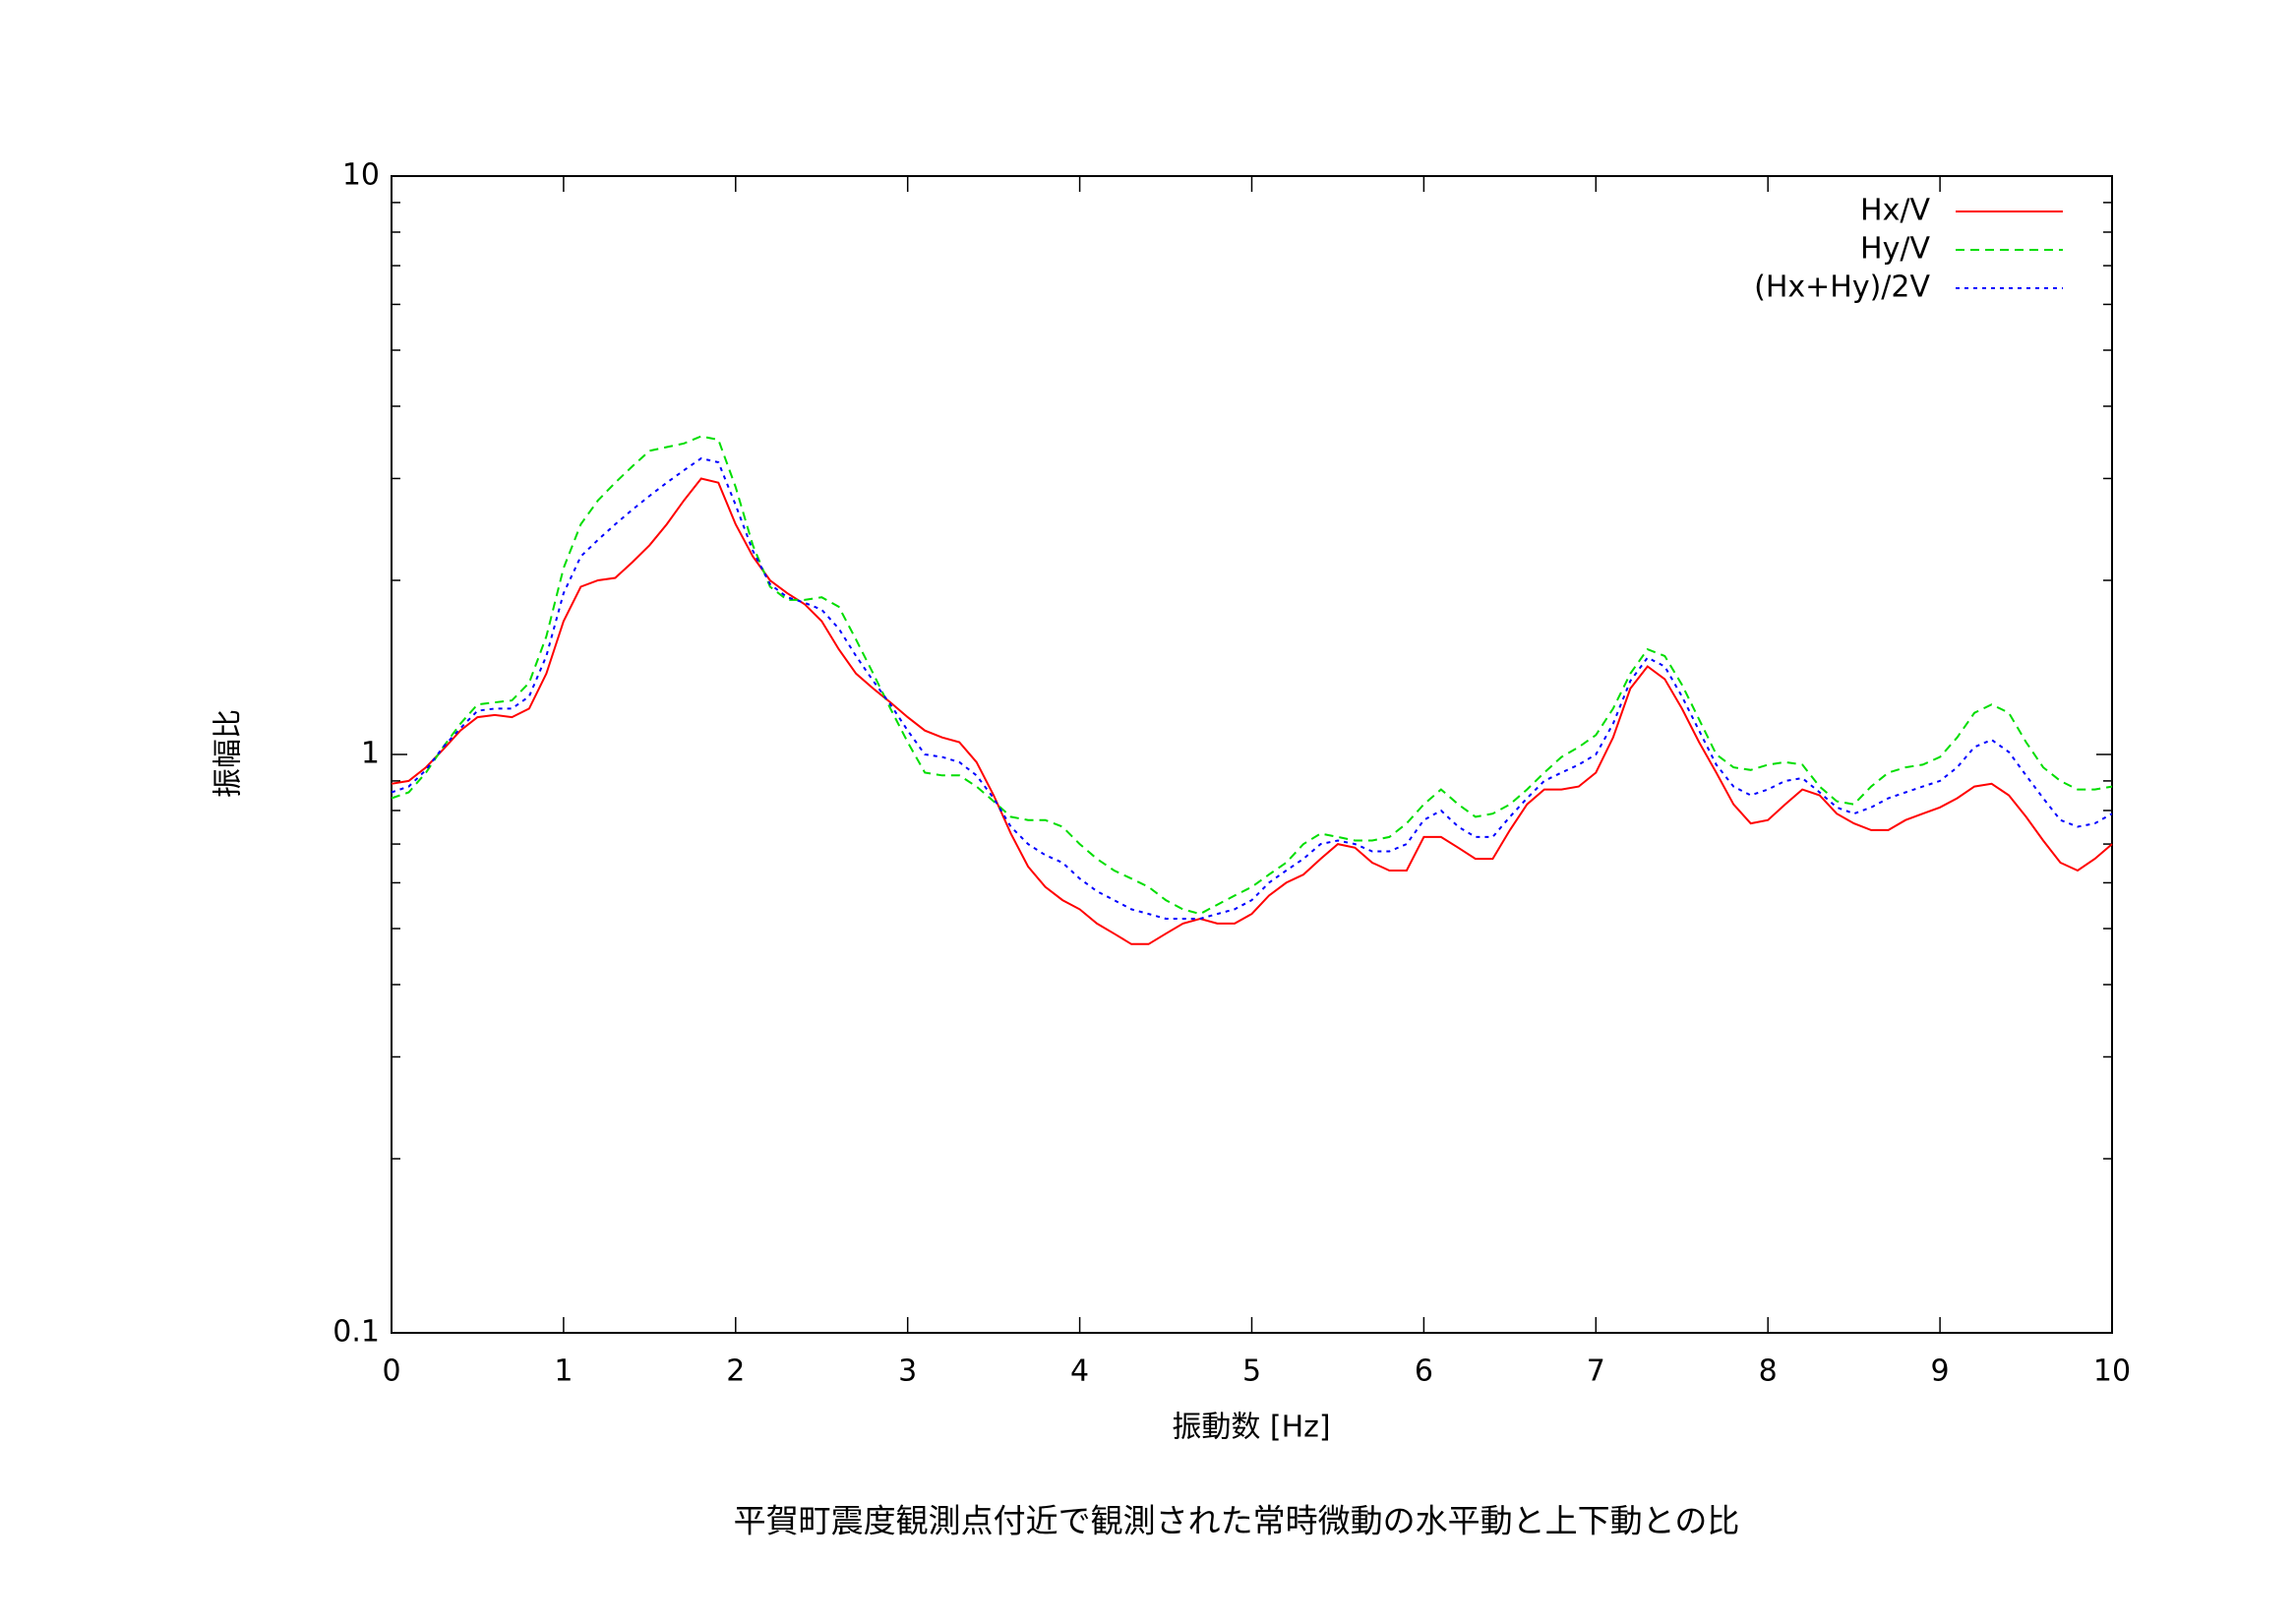 The image size is (2296, 1624). Describe the element at coordinates (1079, 1371) in the screenshot. I see `x-tick-label: 4` at that location.